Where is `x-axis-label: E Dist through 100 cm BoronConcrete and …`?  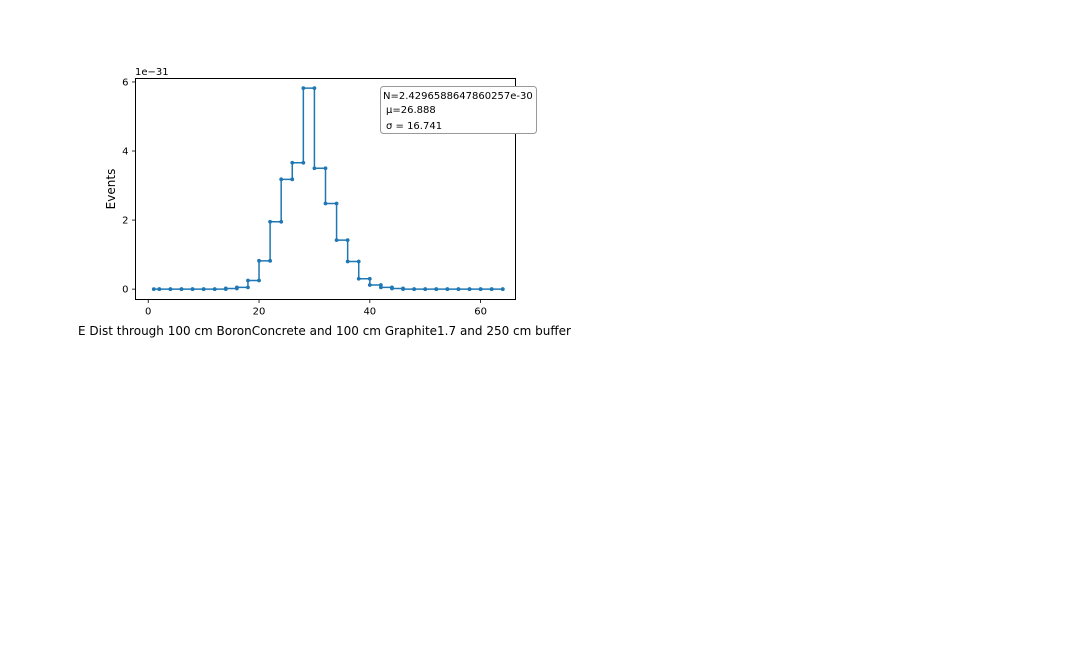 x-axis-label: E Dist through 100 cm BoronConcrete and … is located at coordinates (324, 331).